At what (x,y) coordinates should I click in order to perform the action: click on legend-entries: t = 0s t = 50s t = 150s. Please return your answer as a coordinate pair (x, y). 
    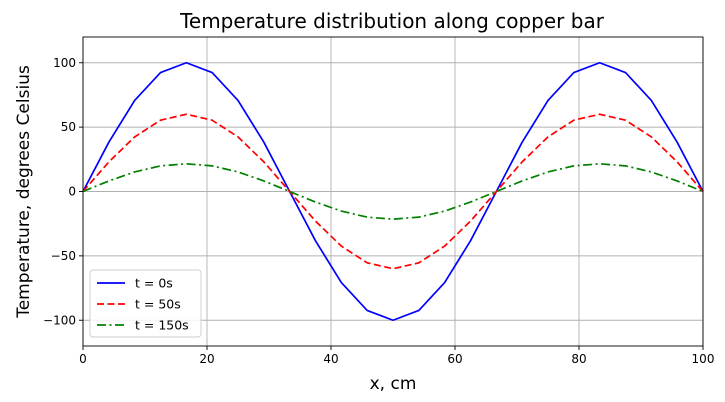
    Looking at the image, I should click on (143, 304).